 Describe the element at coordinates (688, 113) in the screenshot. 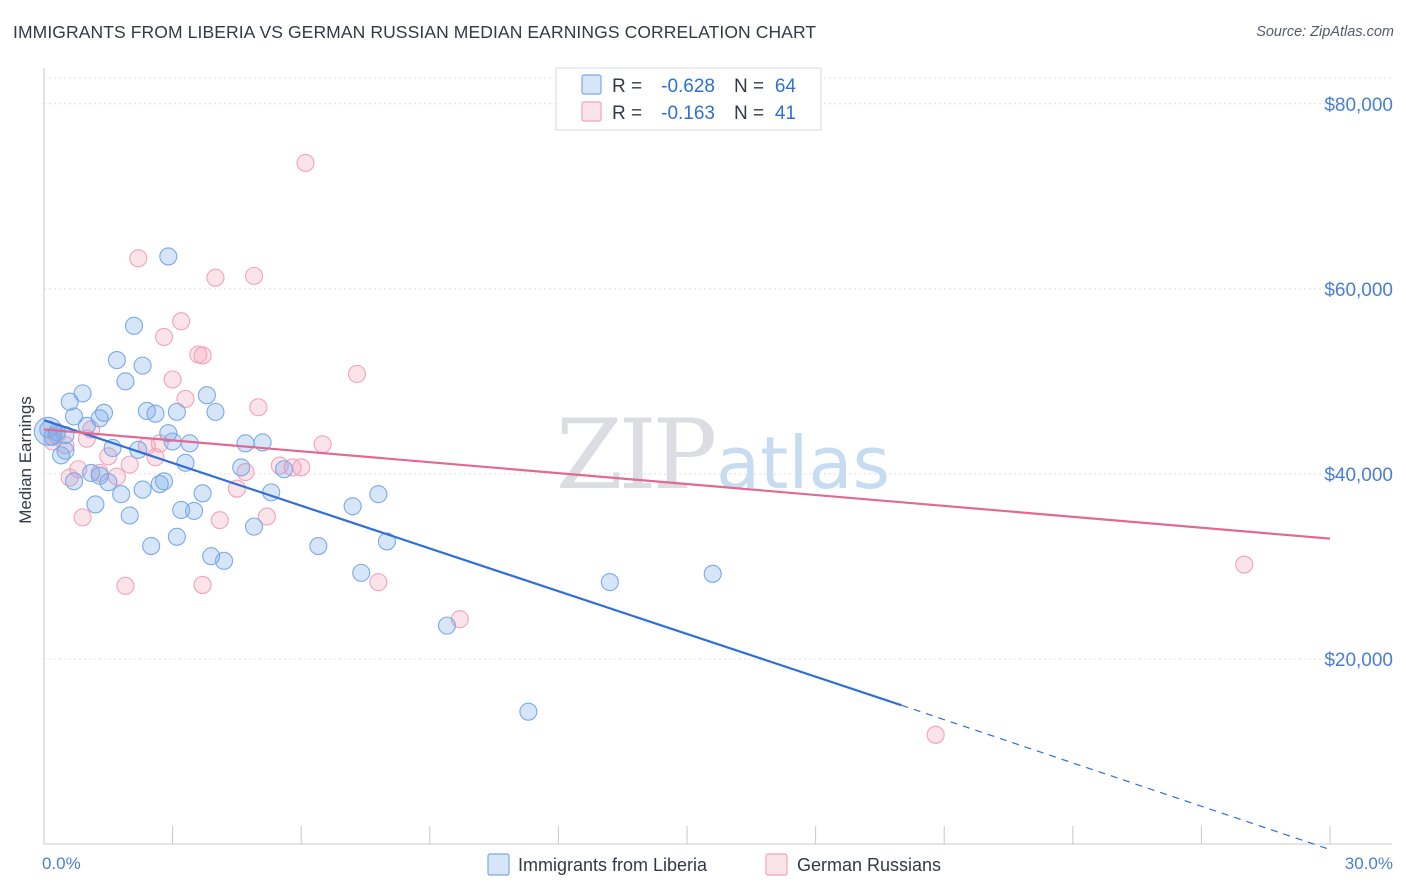

I see `legend-r-value: -0.163` at that location.